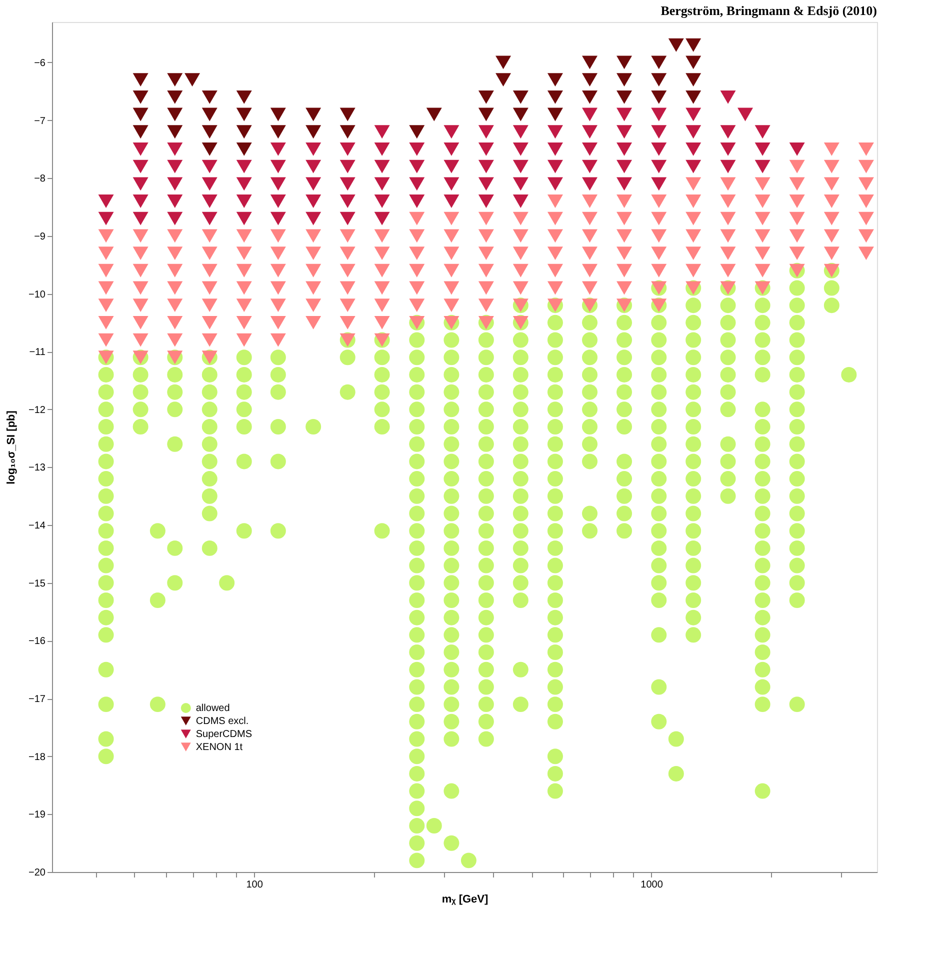 The height and width of the screenshot is (959, 949). I want to click on legend-label: CDMS excl., so click(222, 721).